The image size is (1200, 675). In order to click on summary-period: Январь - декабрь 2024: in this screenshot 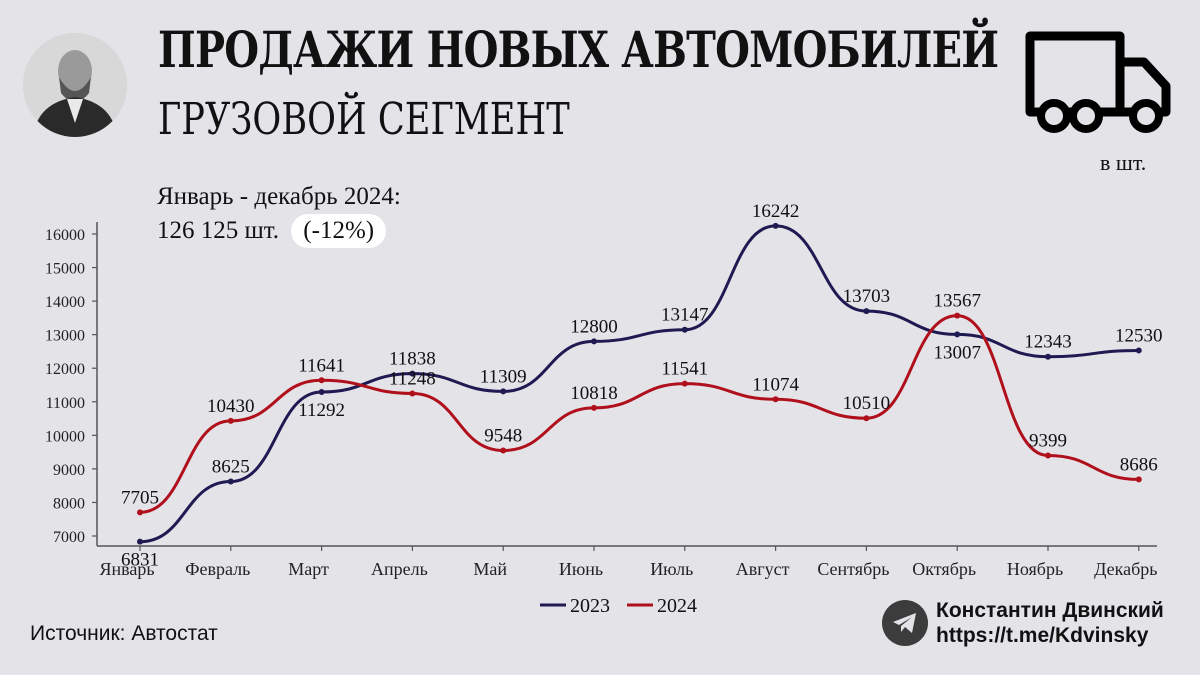, I will do `click(279, 196)`.